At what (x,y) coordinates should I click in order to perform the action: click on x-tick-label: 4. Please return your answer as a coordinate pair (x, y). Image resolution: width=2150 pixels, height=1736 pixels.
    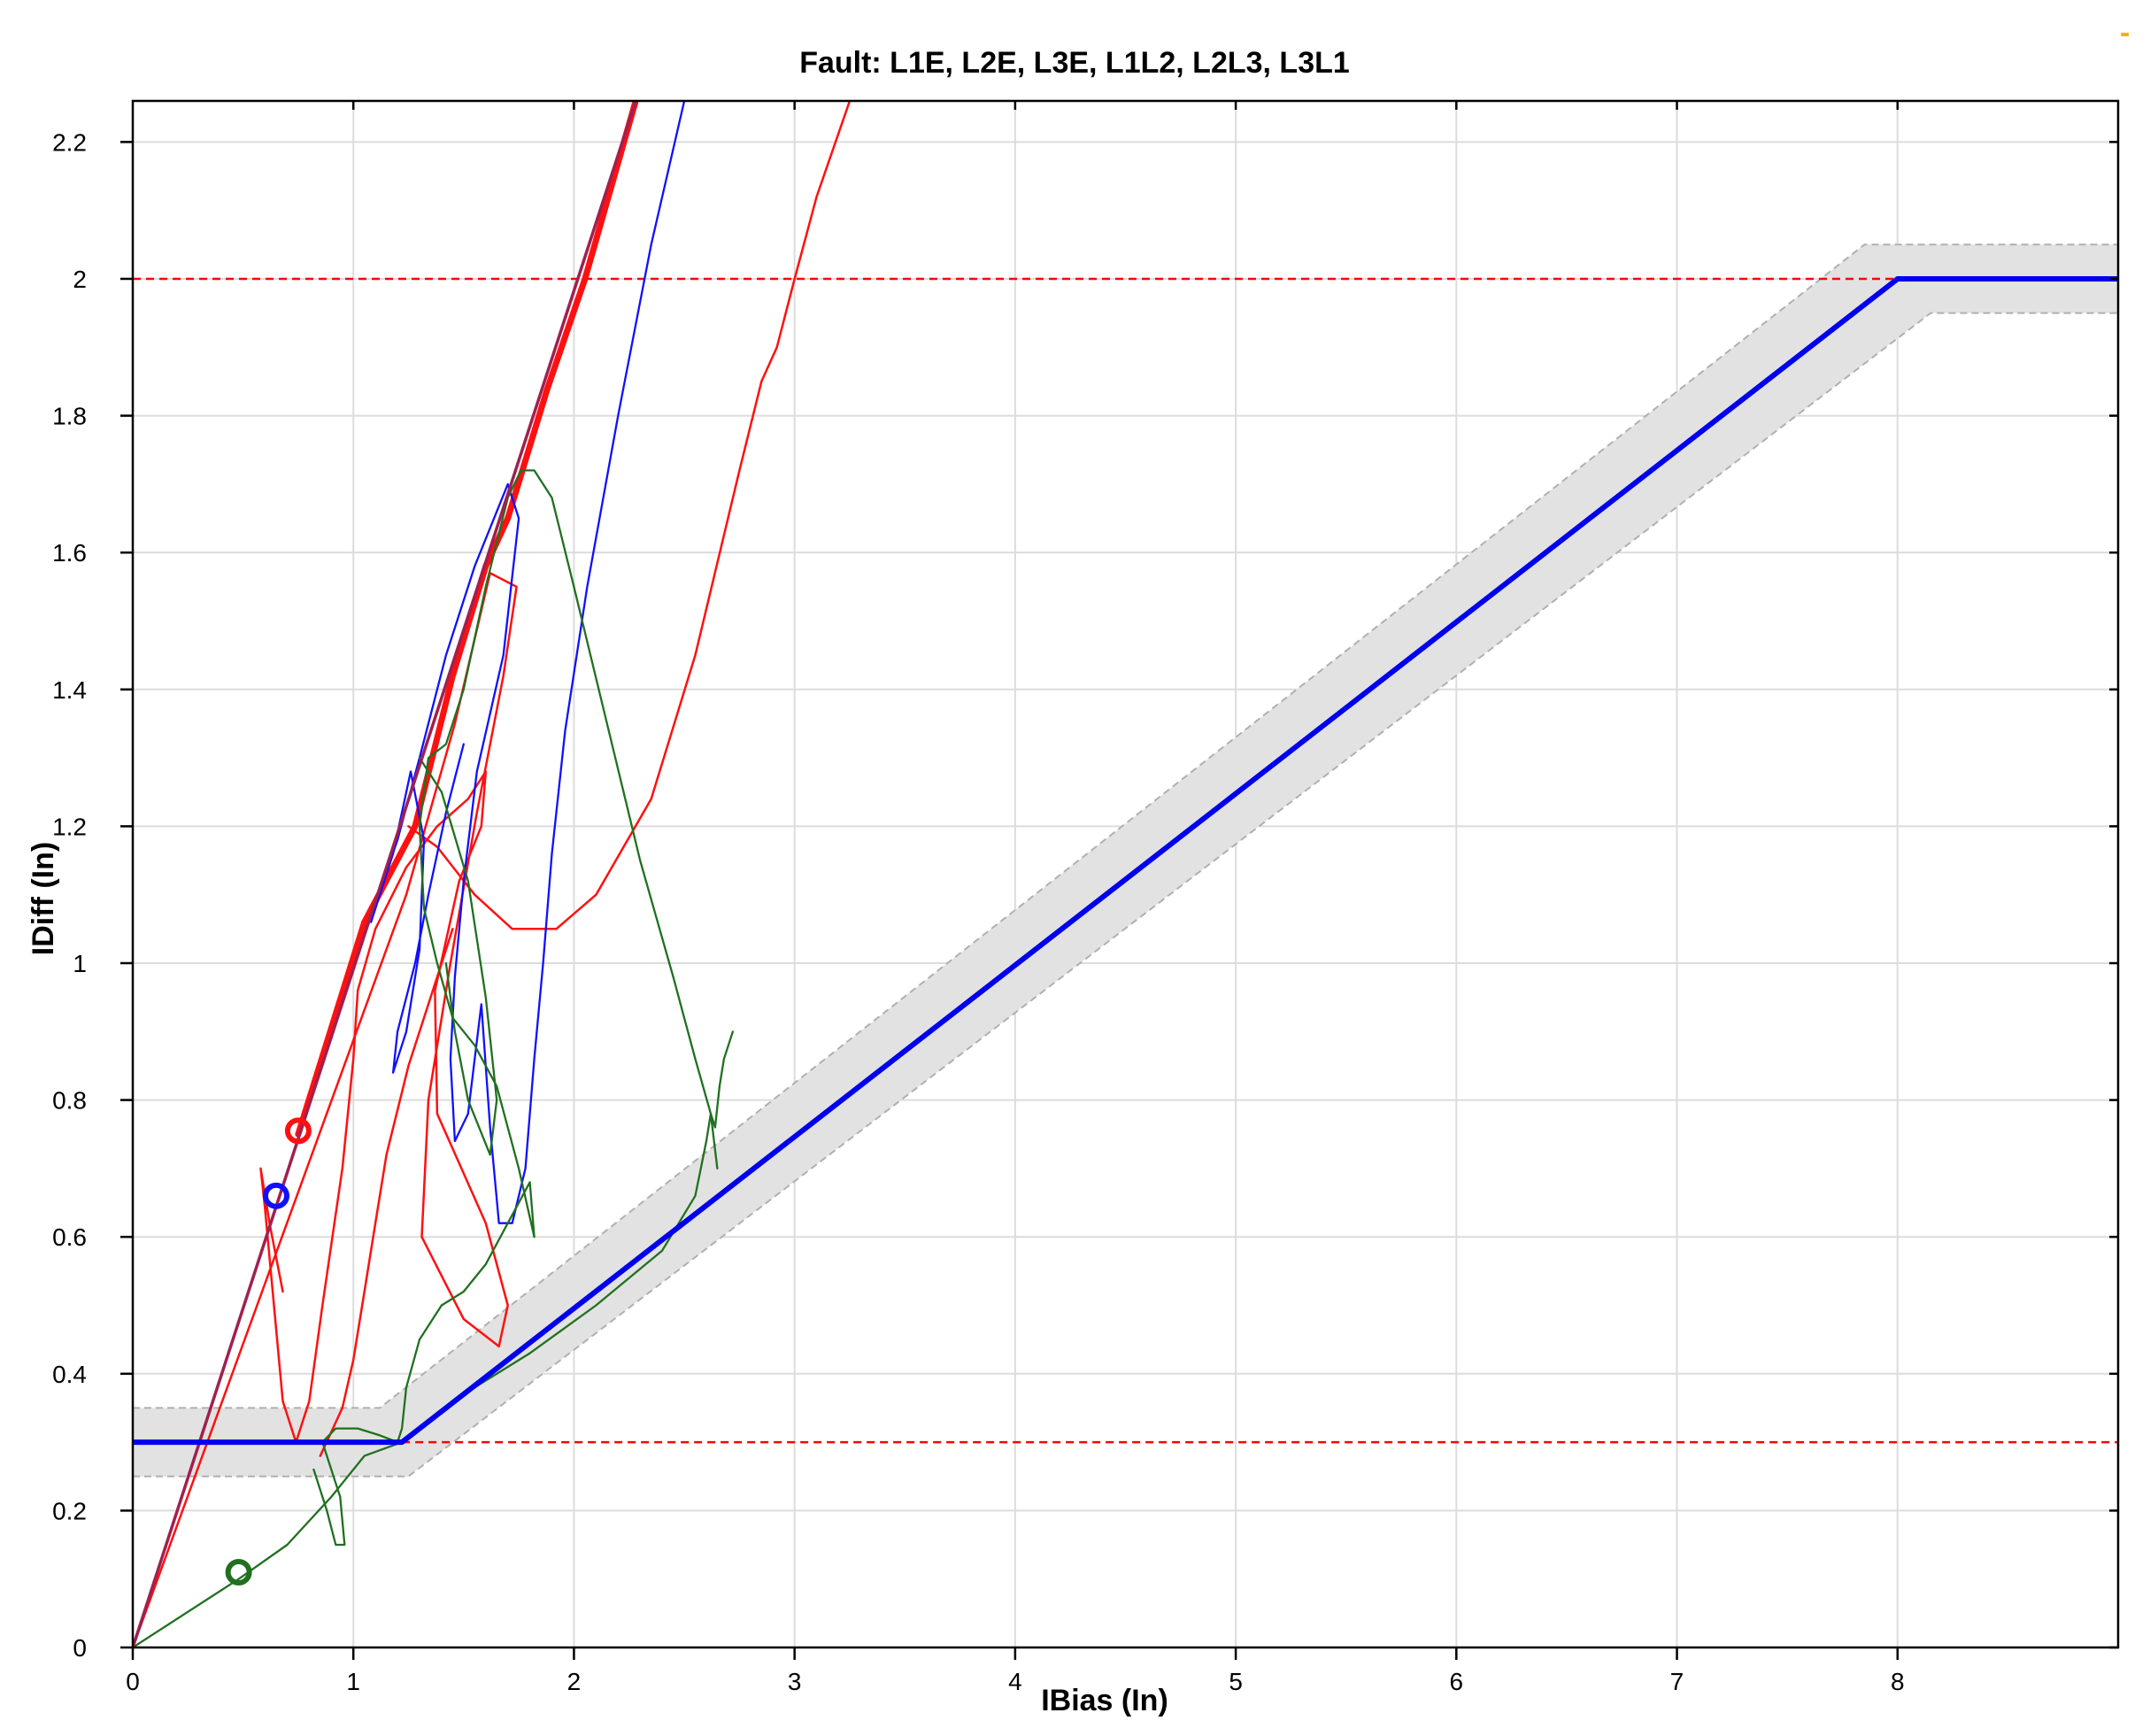
    Looking at the image, I should click on (1015, 1682).